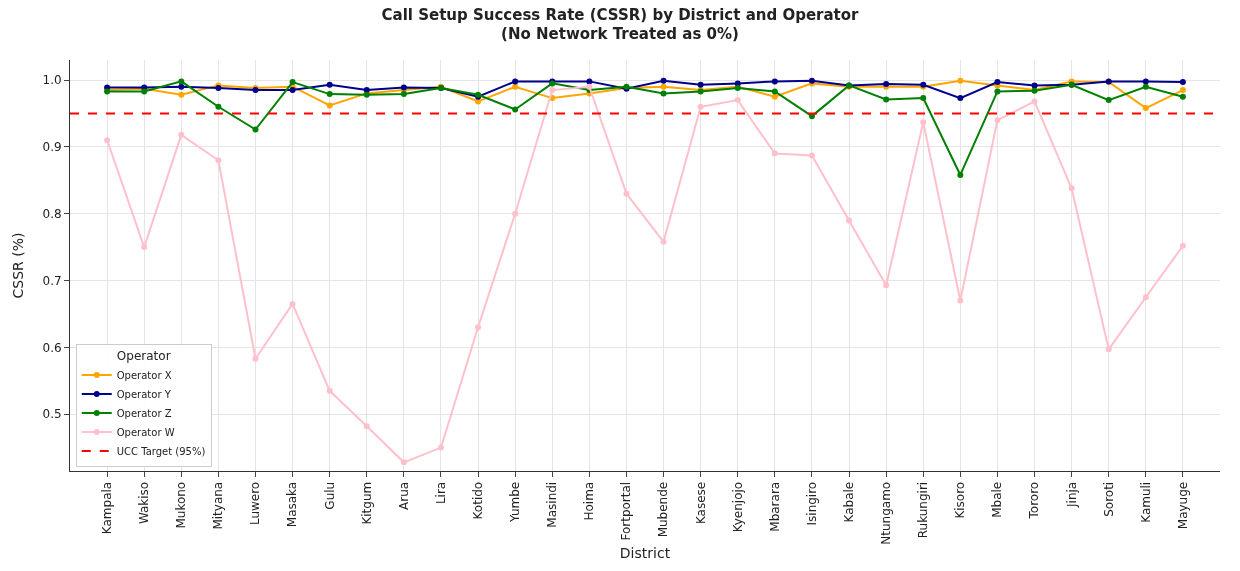 The width and height of the screenshot is (1240, 571). What do you see at coordinates (440, 493) in the screenshot?
I see `x-tick-label: Lira` at bounding box center [440, 493].